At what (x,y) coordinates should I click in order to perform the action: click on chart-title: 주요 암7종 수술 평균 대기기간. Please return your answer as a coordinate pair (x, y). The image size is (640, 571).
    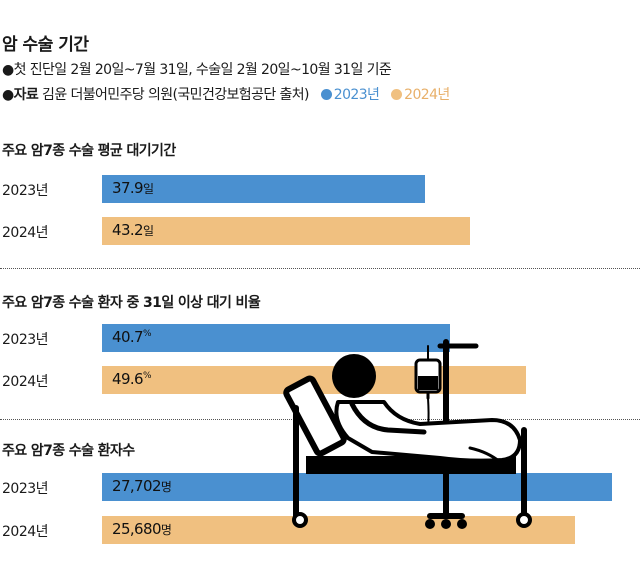
    Looking at the image, I should click on (89, 151).